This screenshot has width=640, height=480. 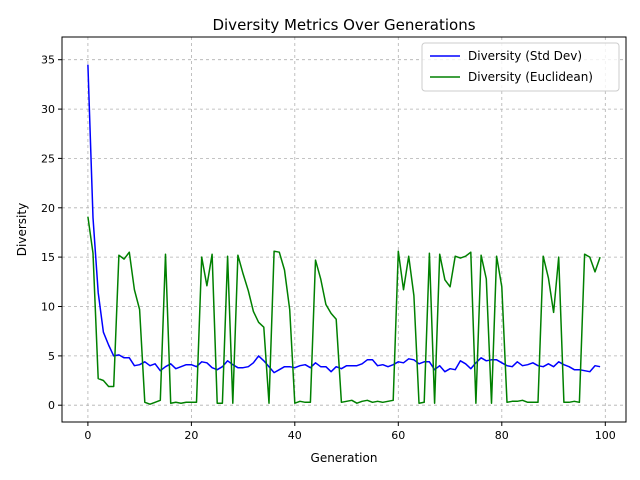 I want to click on y-tick-label: 5, so click(x=51, y=356).